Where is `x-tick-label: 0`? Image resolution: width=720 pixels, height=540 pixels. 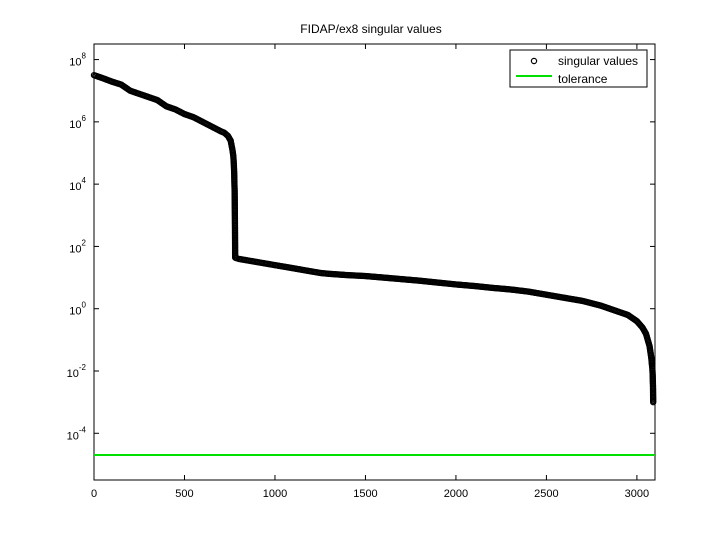
x-tick-label: 0 is located at coordinates (94, 494).